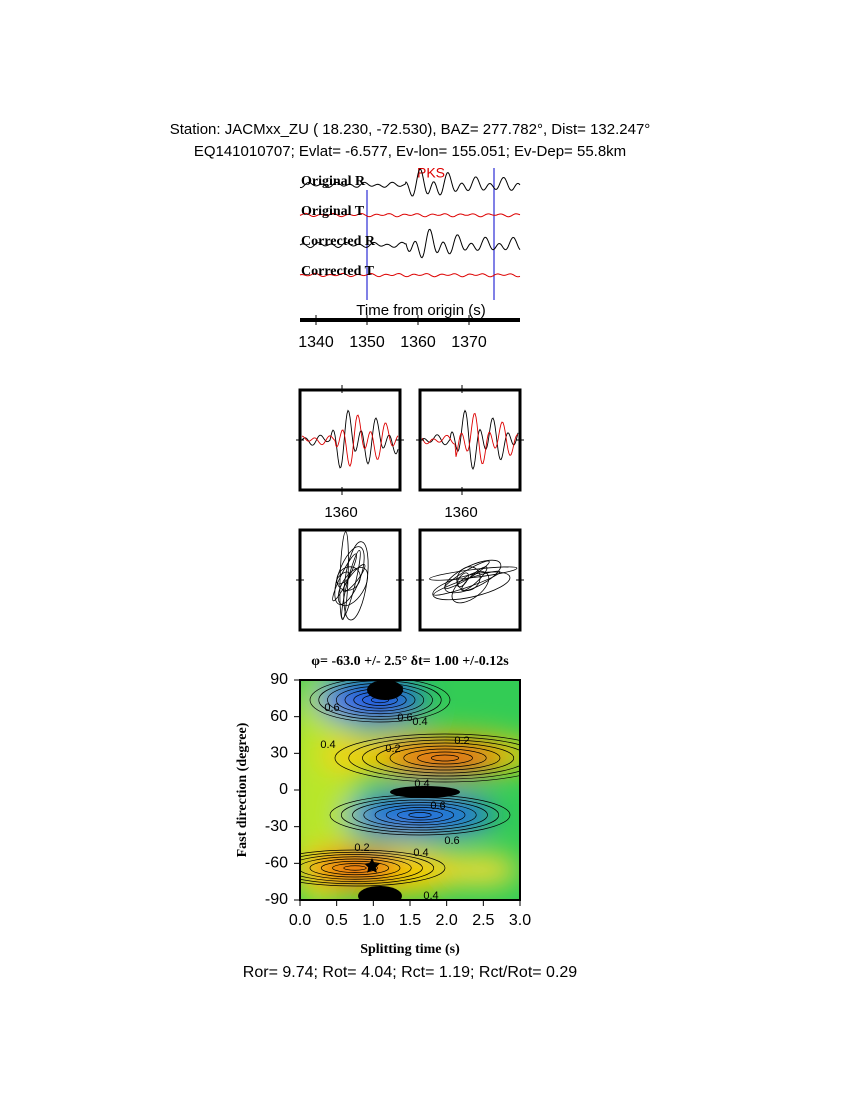 This screenshot has height=1100, width=850. I want to click on y-tick-label: 60, so click(279, 716).